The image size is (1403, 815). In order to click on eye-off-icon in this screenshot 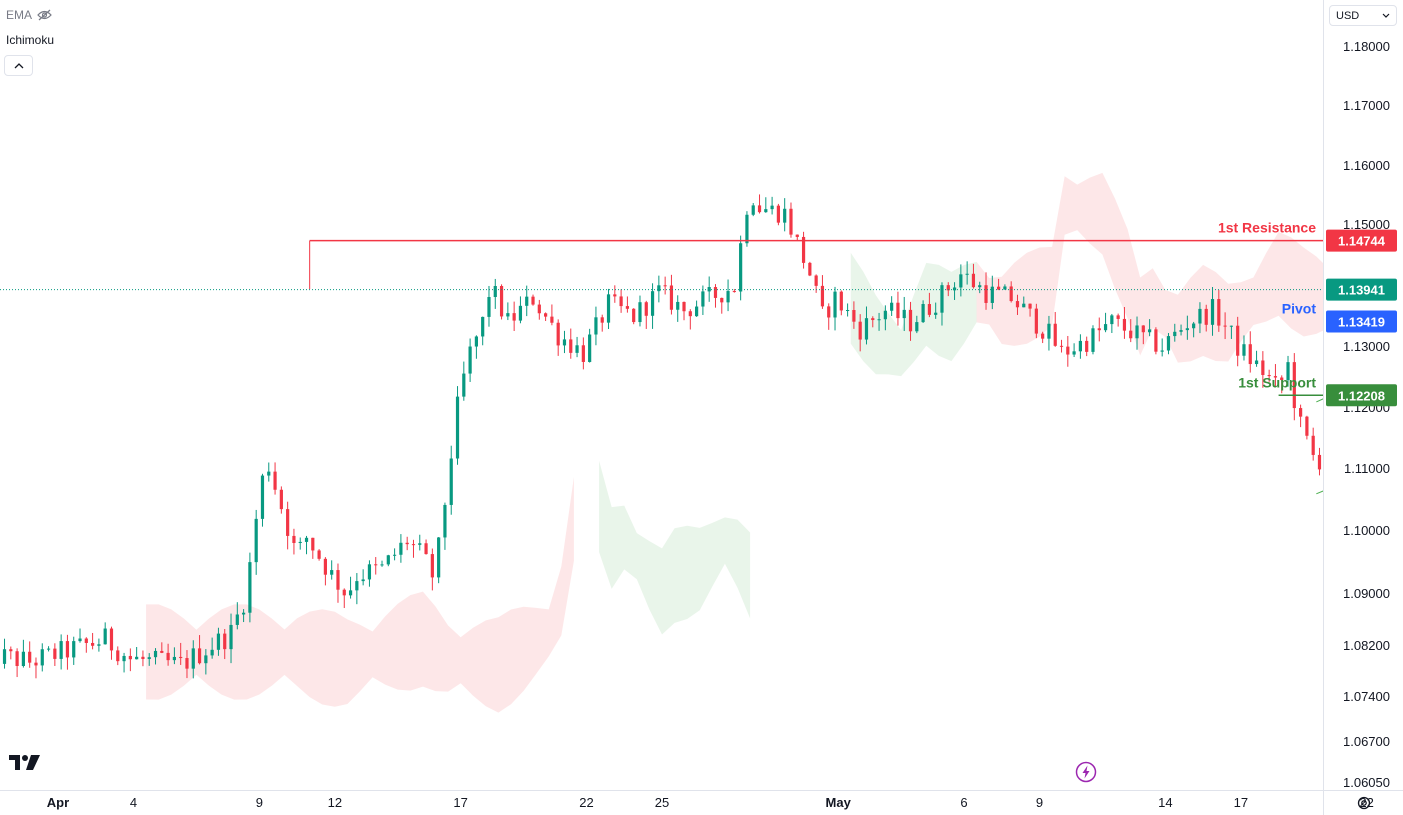, I will do `click(44, 15)`.